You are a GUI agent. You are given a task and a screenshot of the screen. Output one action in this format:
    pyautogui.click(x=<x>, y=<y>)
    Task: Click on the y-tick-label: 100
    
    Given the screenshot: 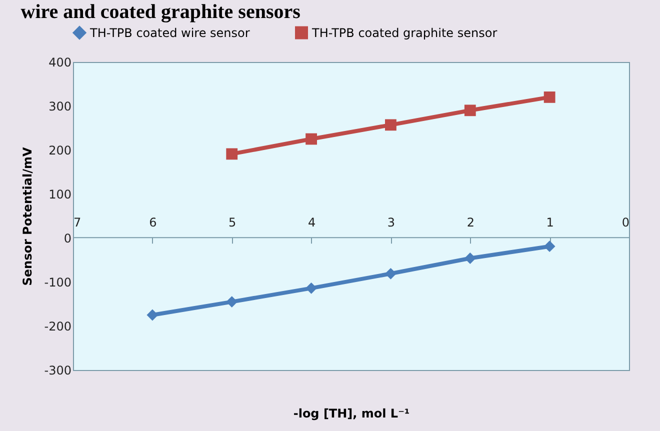 What is the action you would take?
    pyautogui.click(x=60, y=195)
    